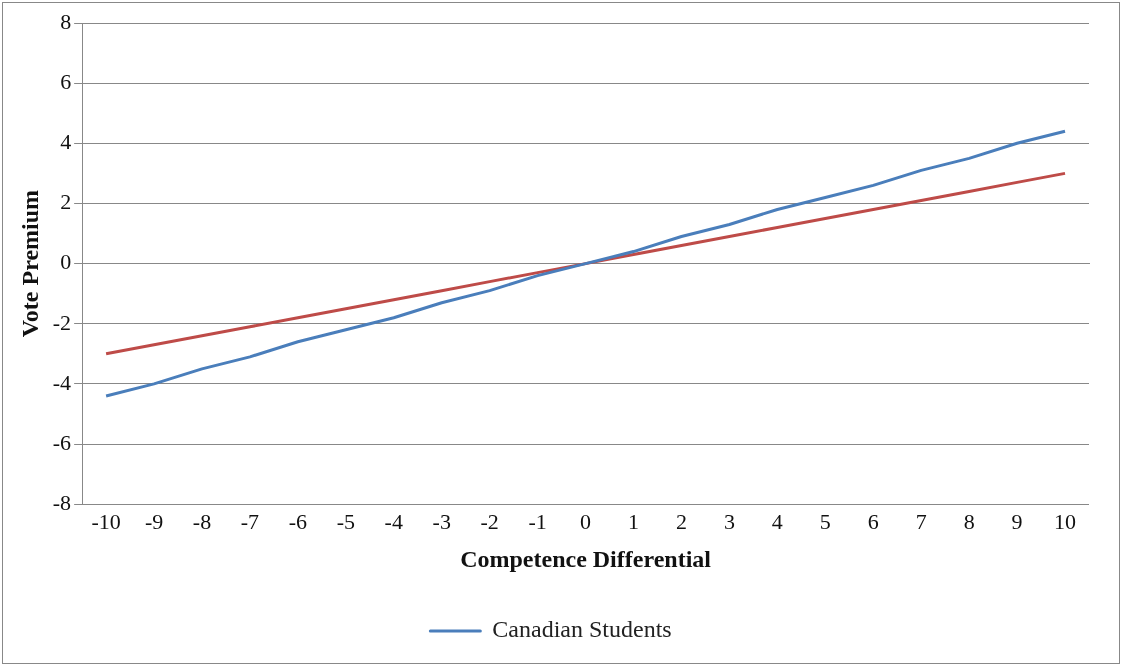 The width and height of the screenshot is (1122, 666). What do you see at coordinates (634, 521) in the screenshot?
I see `x-tick-label: 1` at bounding box center [634, 521].